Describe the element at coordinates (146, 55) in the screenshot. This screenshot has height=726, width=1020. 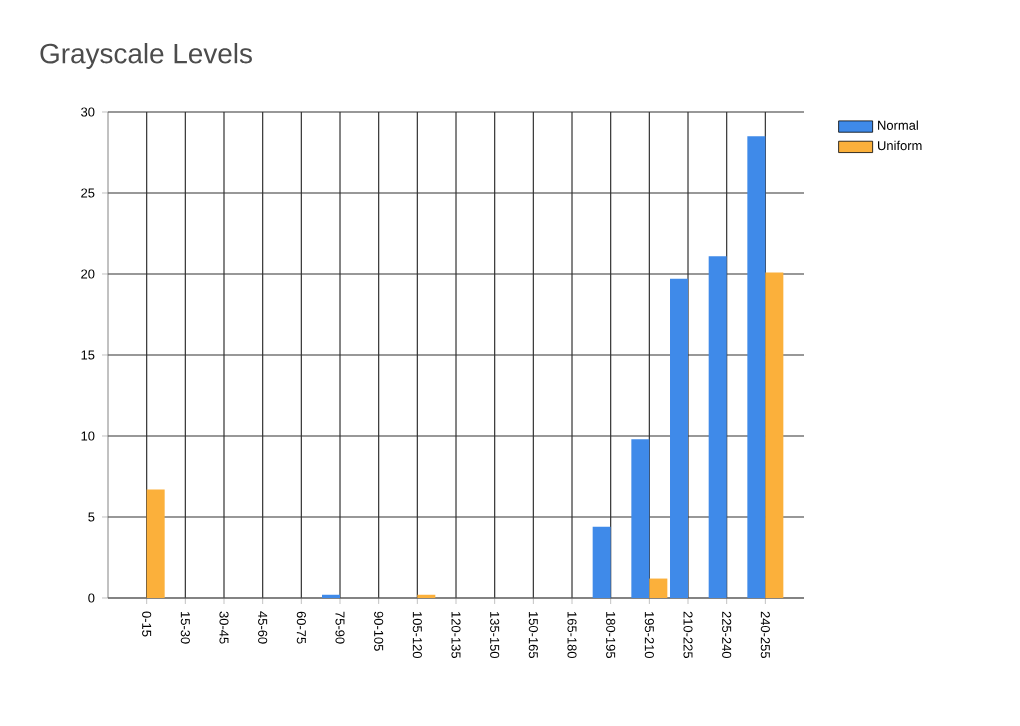
I see `chart-title: Grayscale Levels` at that location.